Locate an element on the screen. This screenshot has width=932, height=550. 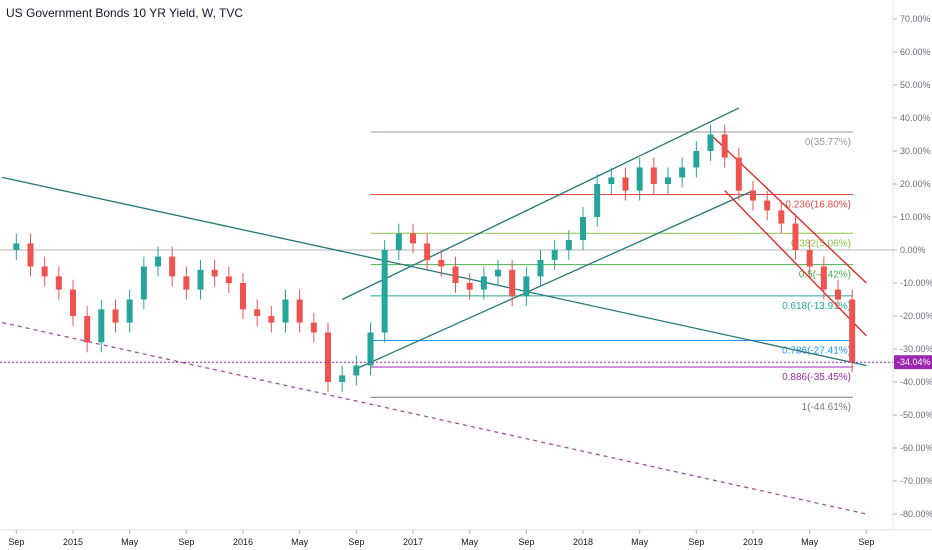
trendline-red-channel-bottom is located at coordinates (795, 263).